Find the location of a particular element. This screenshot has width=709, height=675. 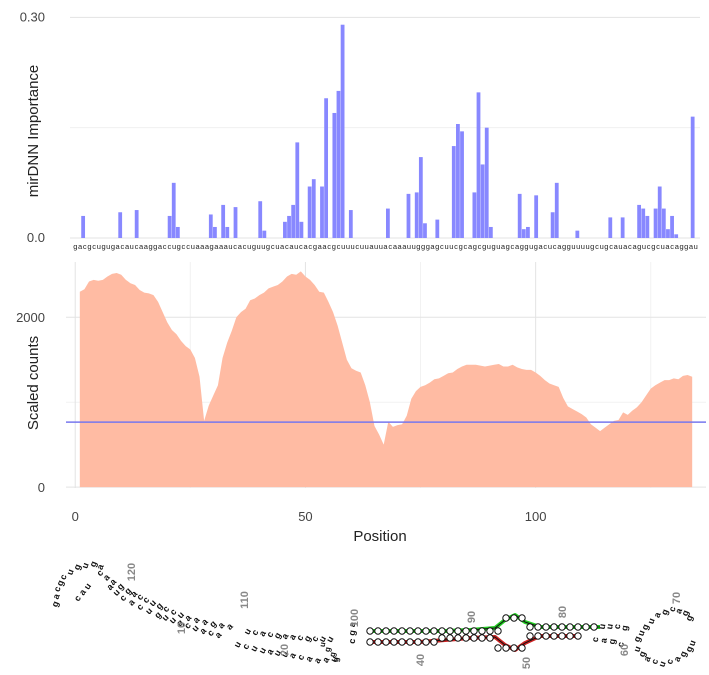

counts-y-tick-label: 2000 is located at coordinates (30, 317).